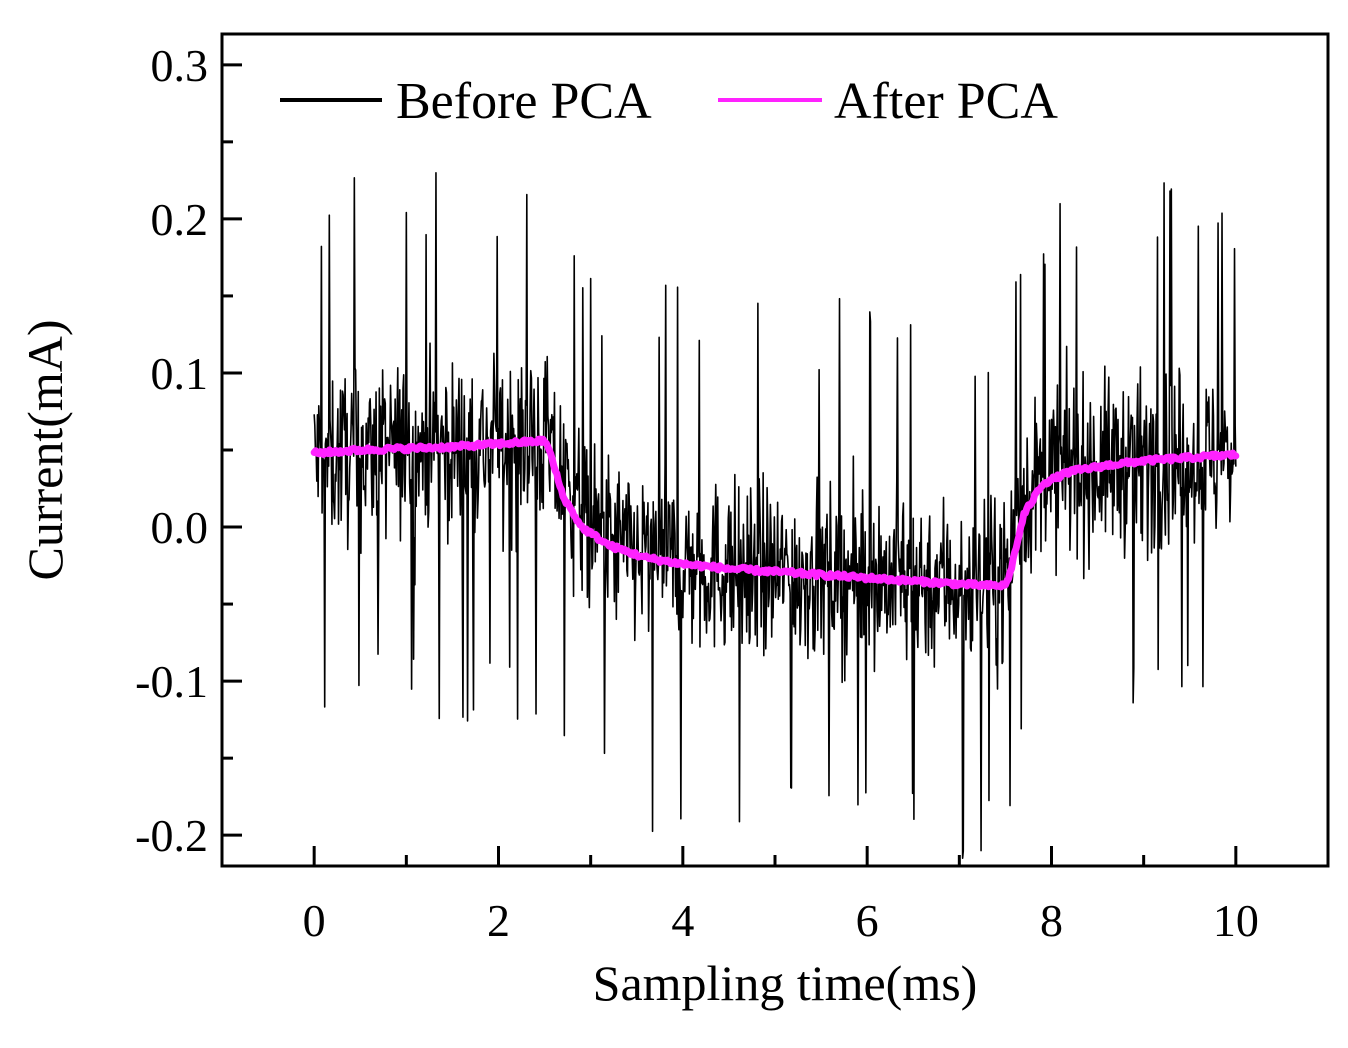 This screenshot has width=1348, height=1048. Describe the element at coordinates (180, 65) in the screenshot. I see `y-tick-label-0: 0.3` at that location.